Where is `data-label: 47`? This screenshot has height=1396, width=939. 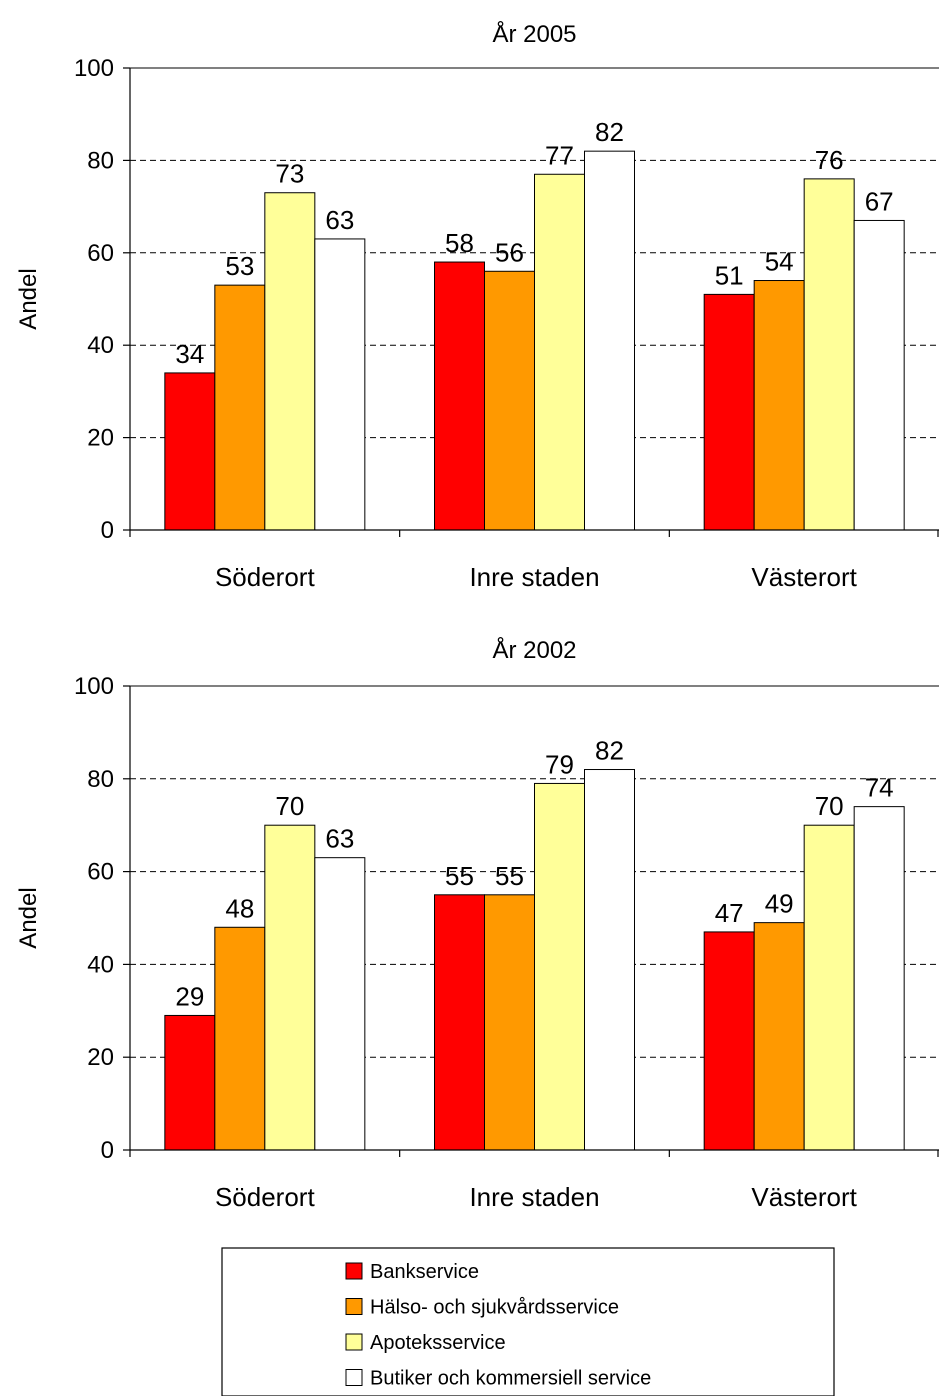 data-label: 47 is located at coordinates (729, 913).